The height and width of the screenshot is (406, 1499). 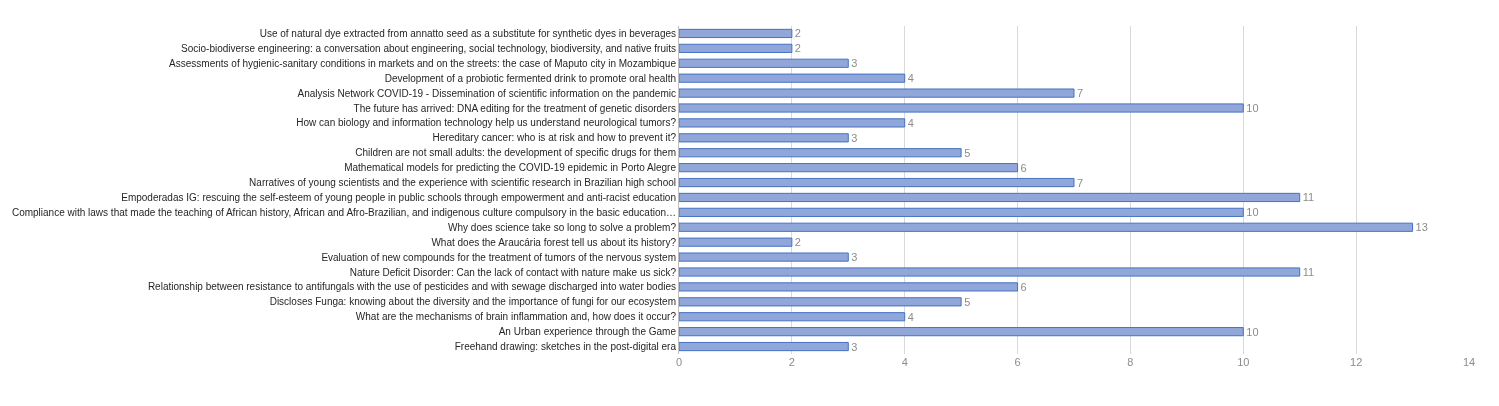 I want to click on x-tick-label: 12, so click(x=1356, y=362).